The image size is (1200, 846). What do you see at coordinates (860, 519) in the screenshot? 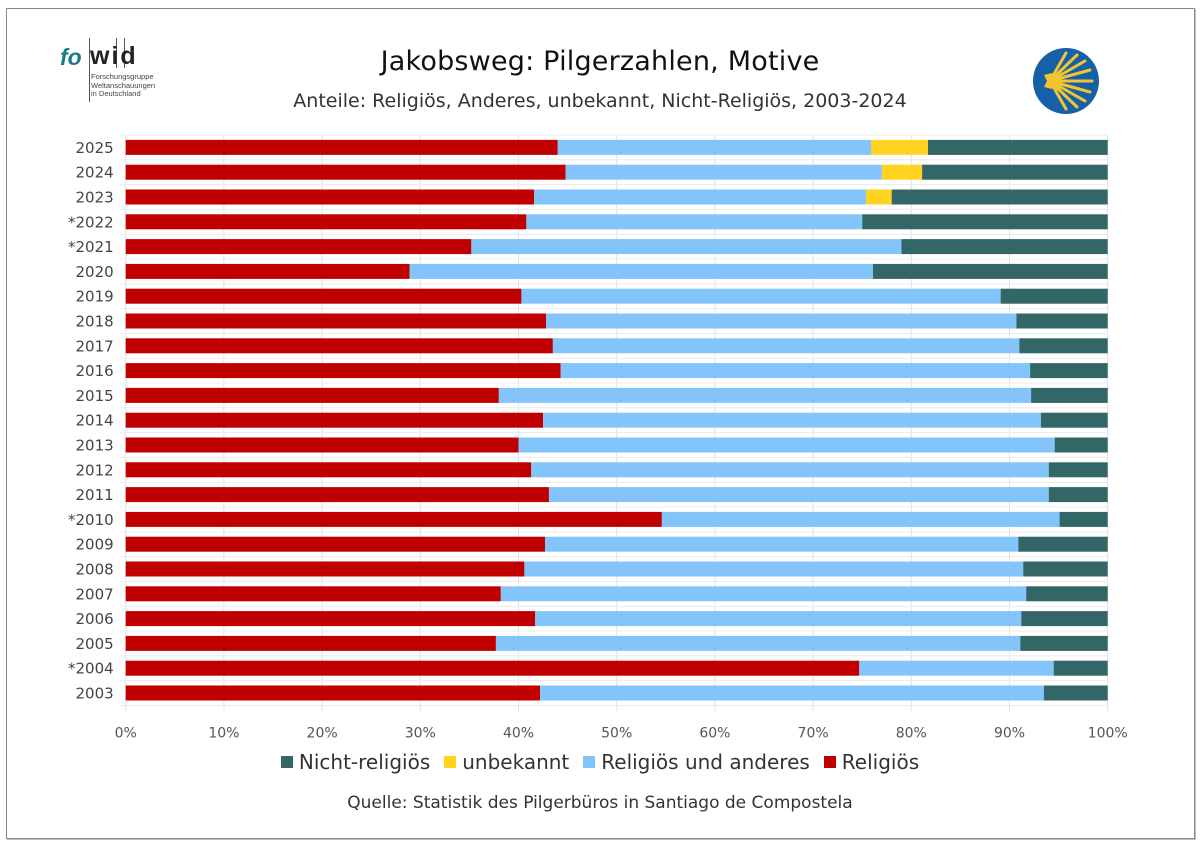
I see `bar-religi-s-und-anderes-2010` at bounding box center [860, 519].